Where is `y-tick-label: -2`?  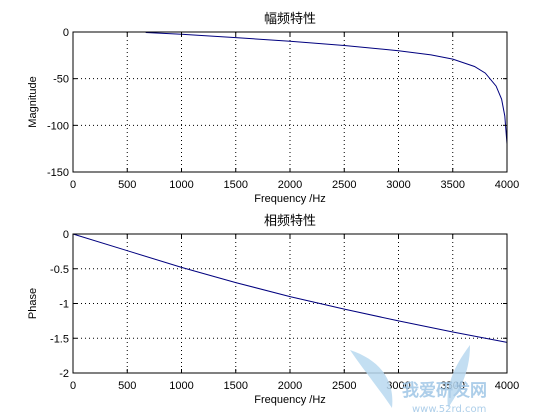
y-tick-label: -2 is located at coordinates (64, 374).